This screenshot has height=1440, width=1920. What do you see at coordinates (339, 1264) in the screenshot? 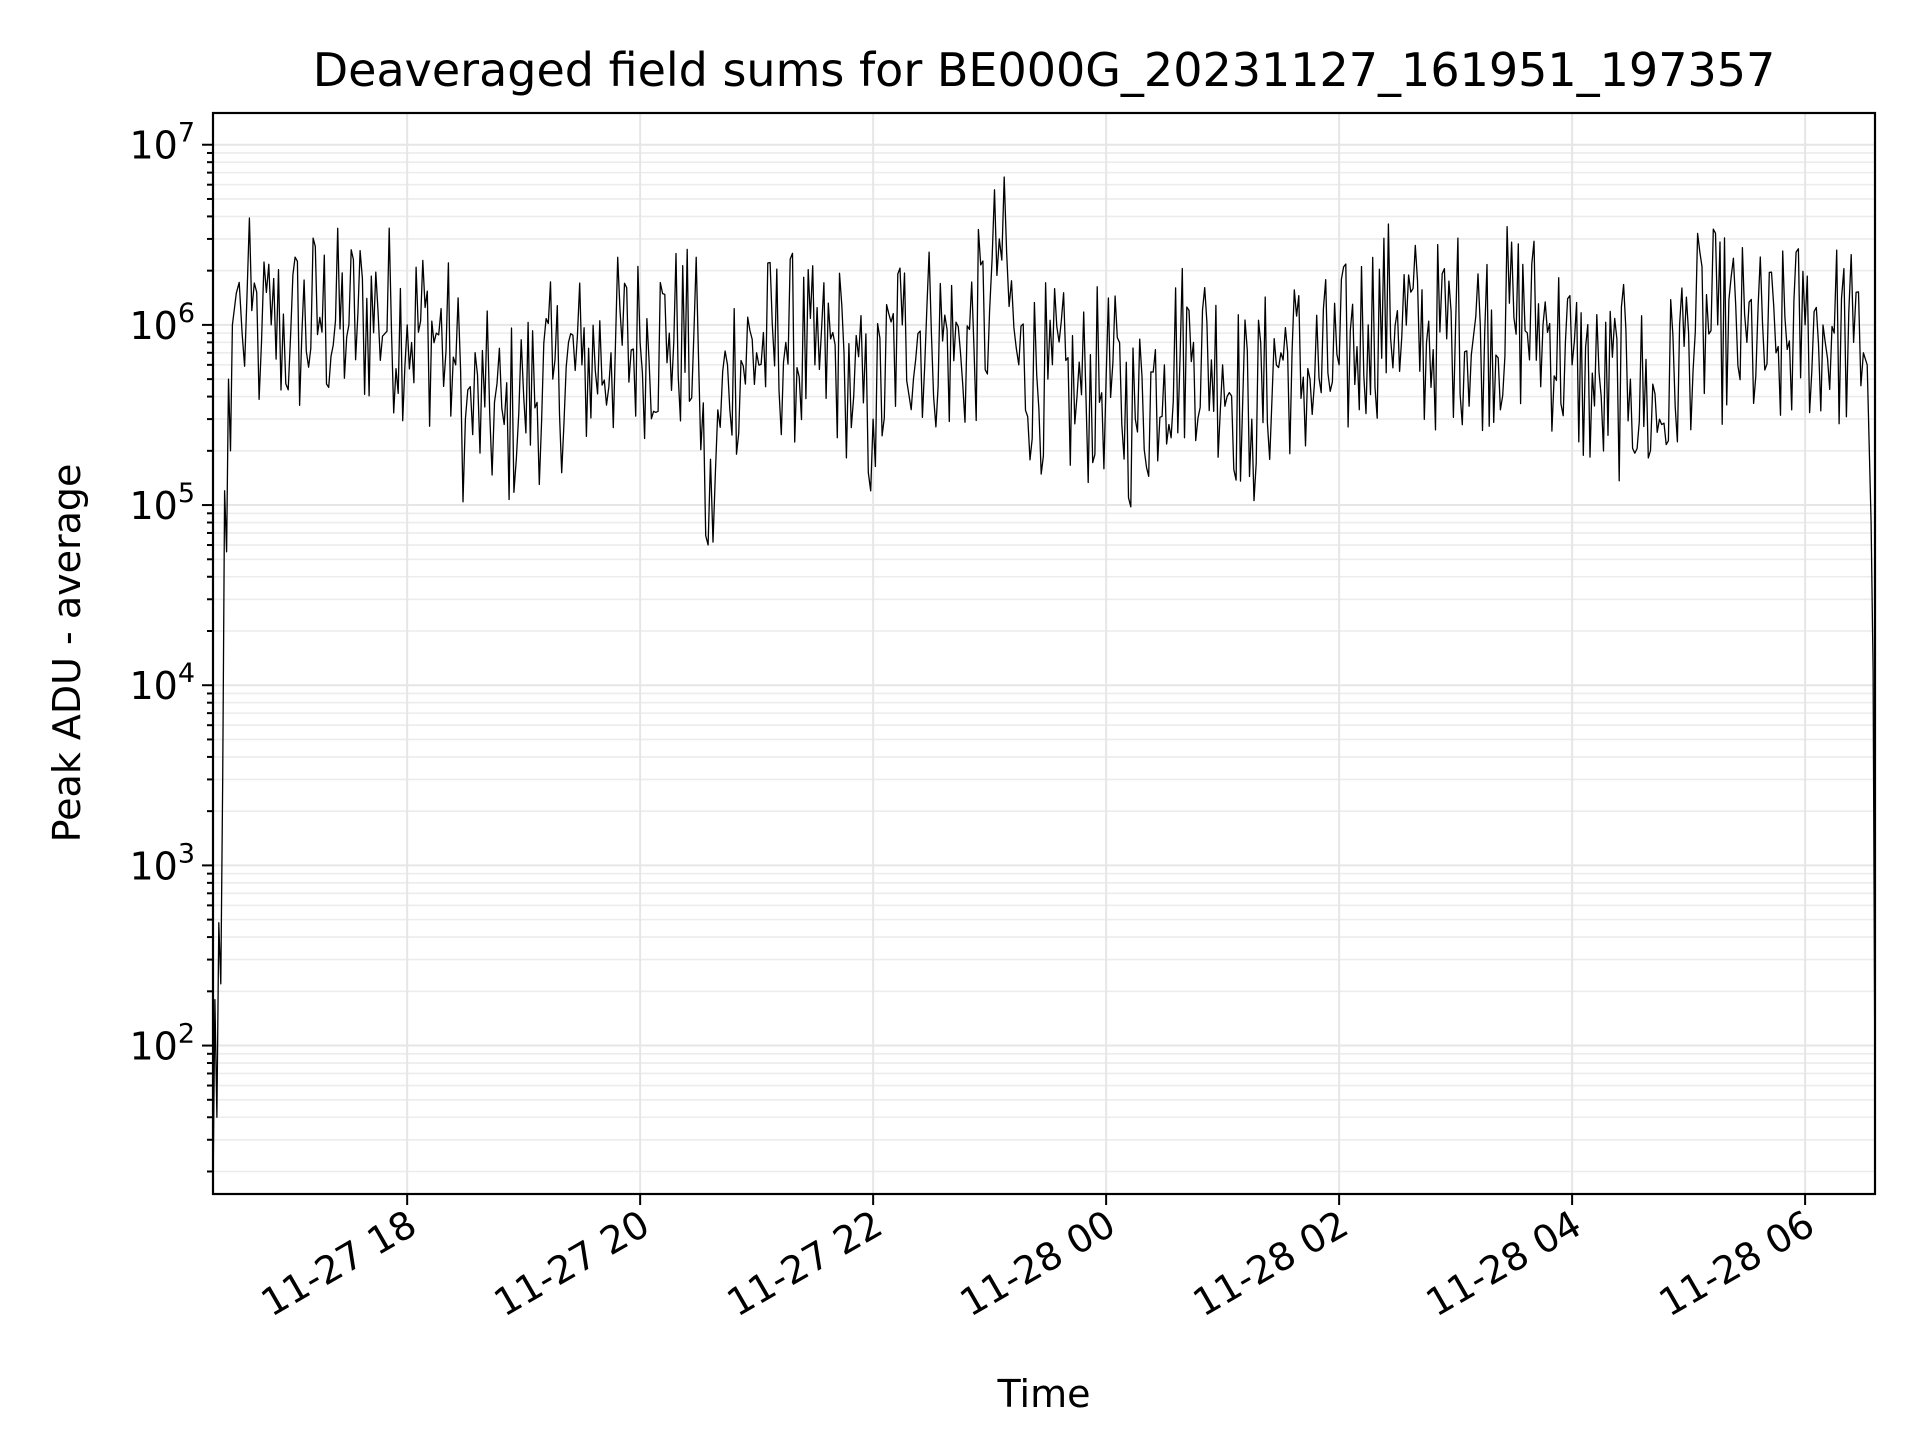
I see `x-tick-label: 11-27 18` at bounding box center [339, 1264].